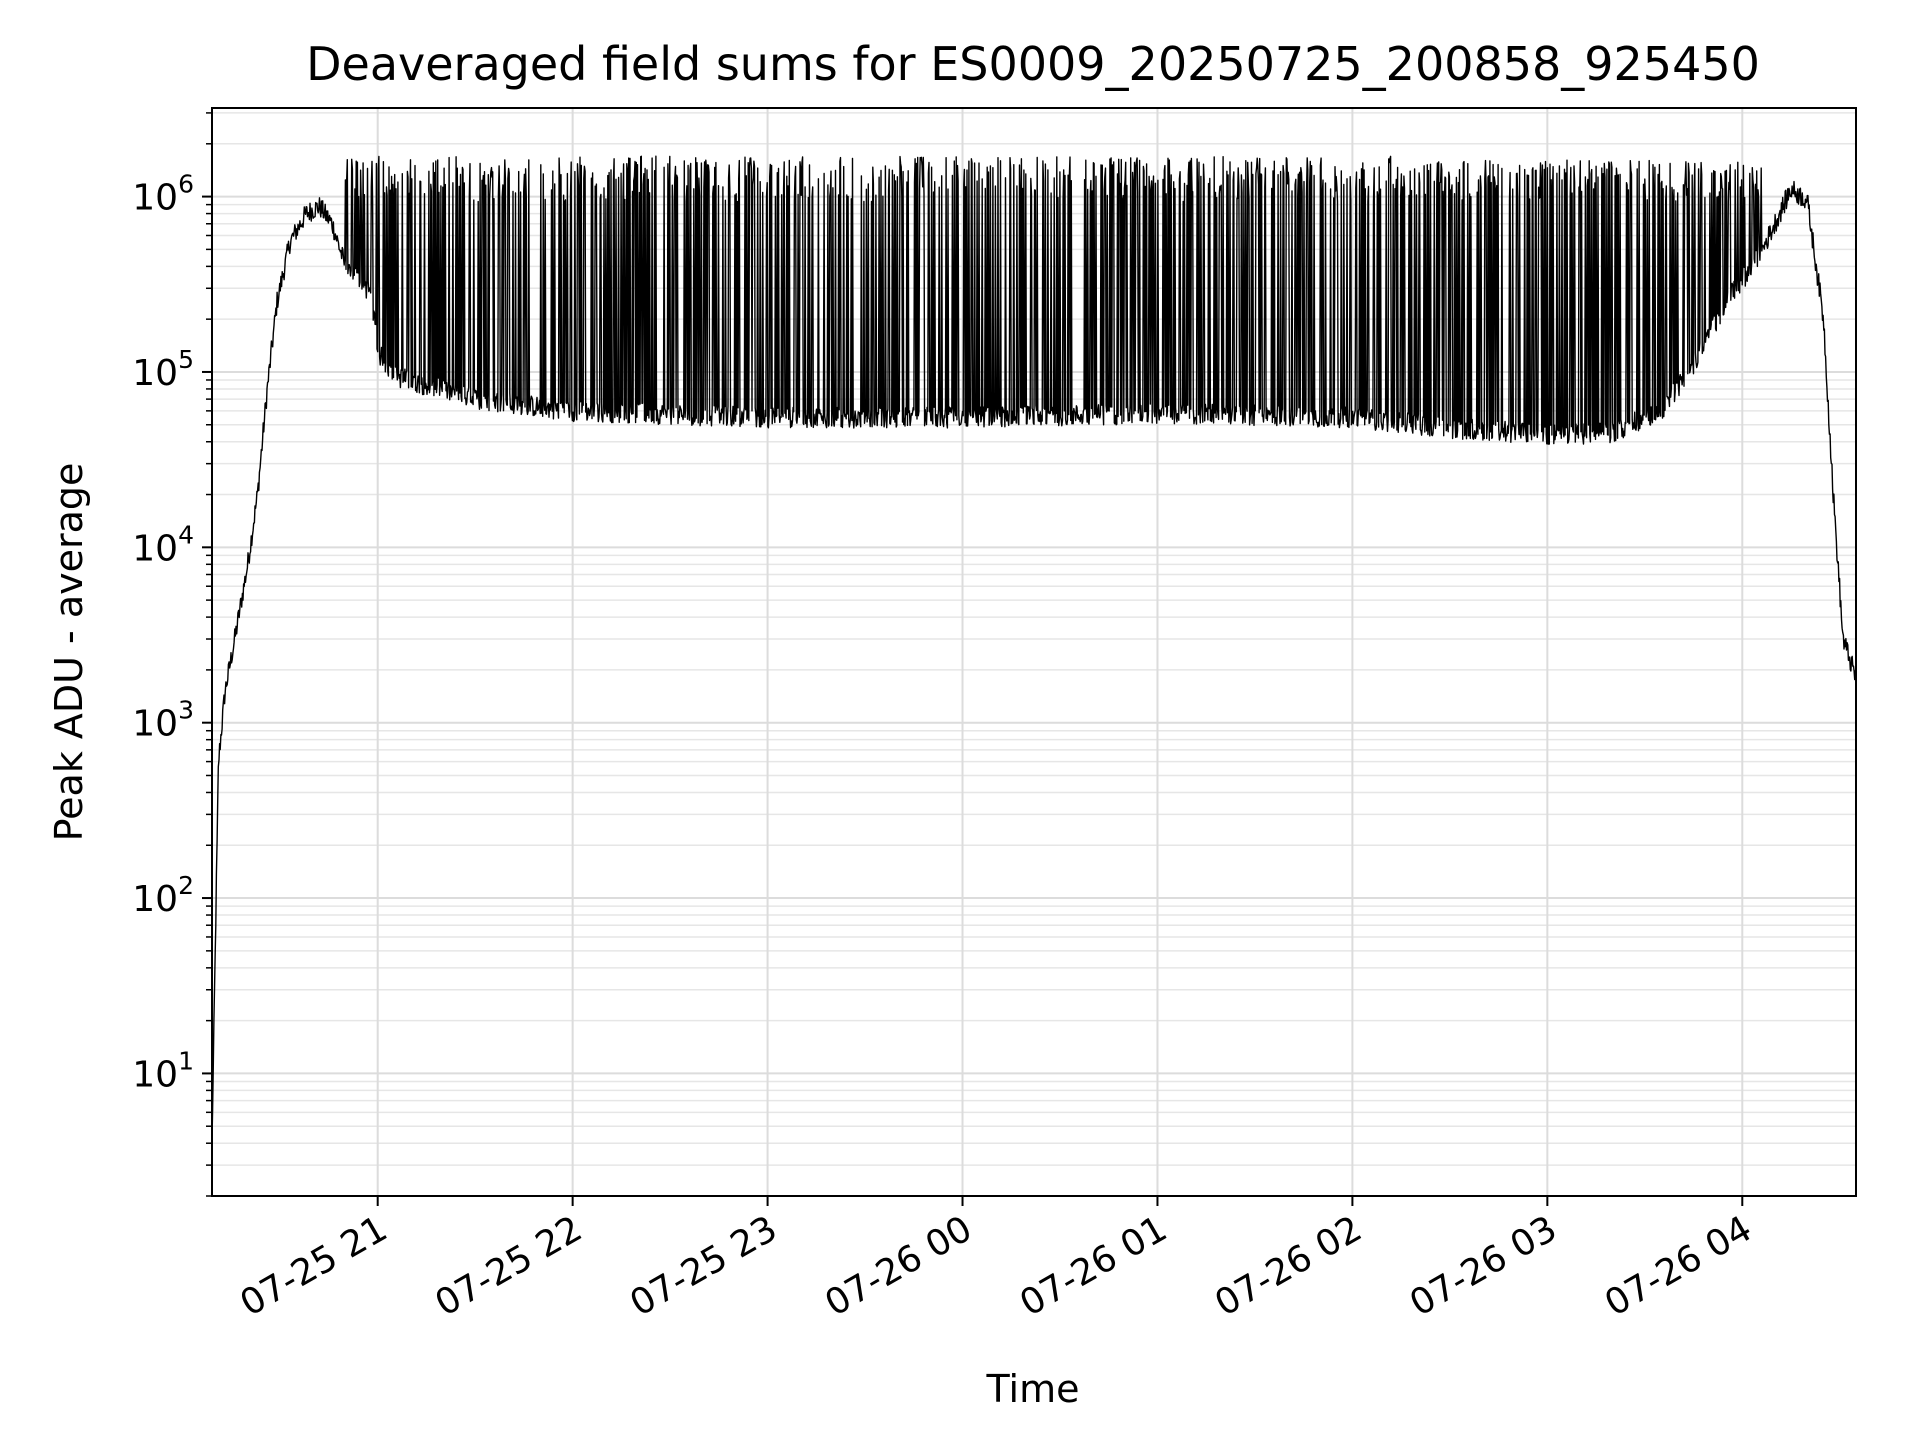 The width and height of the screenshot is (1920, 1440). I want to click on y-tick-label: 10³, so click(163, 720).